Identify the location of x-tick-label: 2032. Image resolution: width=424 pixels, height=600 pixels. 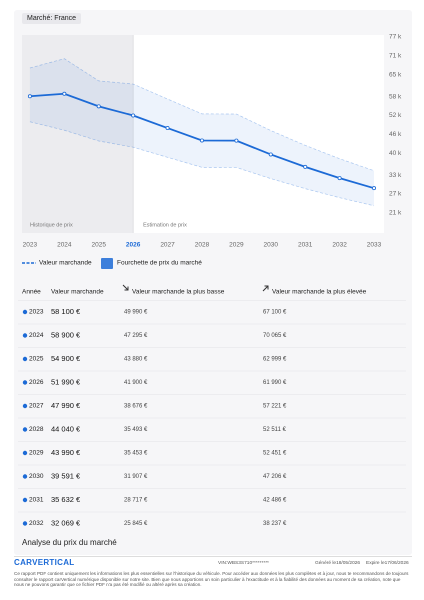
(339, 245).